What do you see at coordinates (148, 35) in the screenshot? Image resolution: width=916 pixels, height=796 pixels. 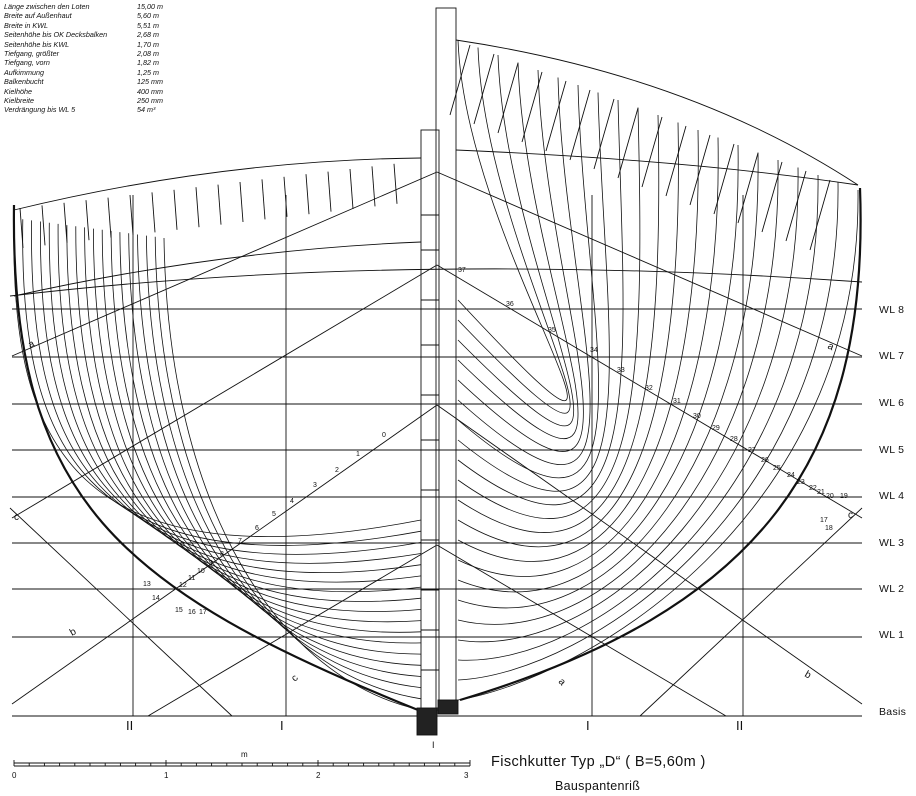 I see `spec-value: 2,68 m` at bounding box center [148, 35].